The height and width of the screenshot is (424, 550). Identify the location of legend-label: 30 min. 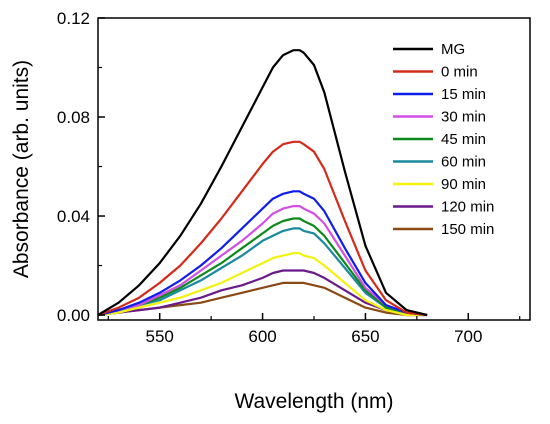
(463, 117).